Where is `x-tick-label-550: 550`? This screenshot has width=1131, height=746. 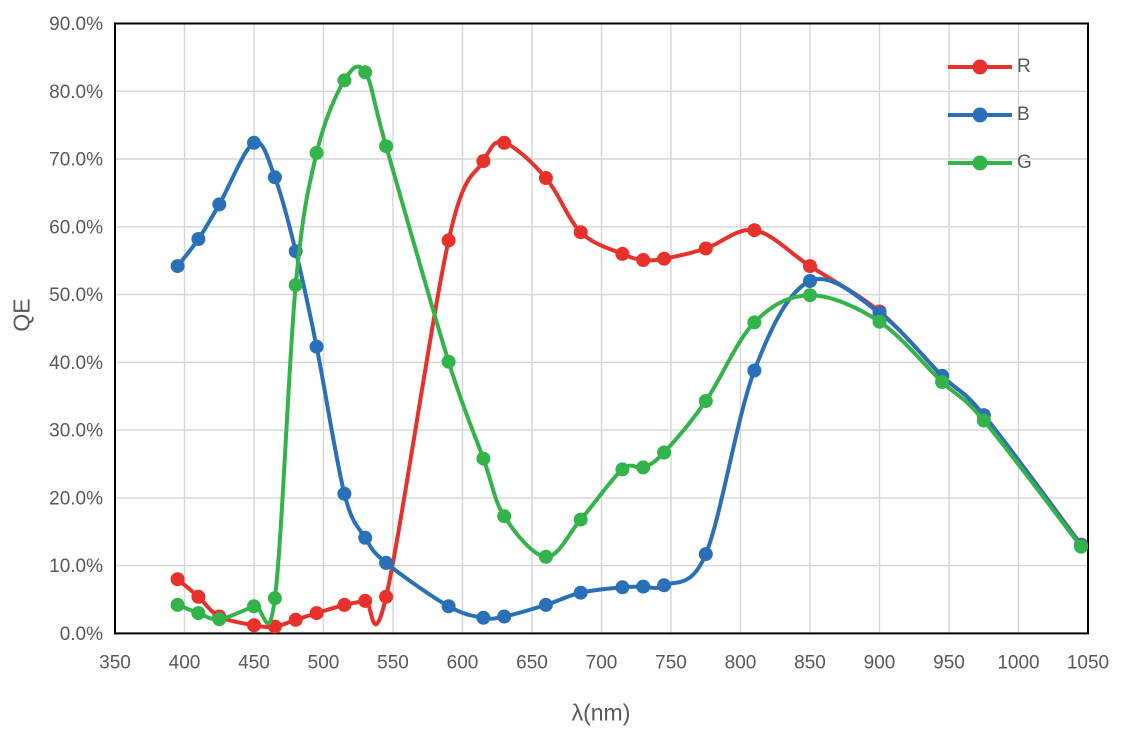
x-tick-label-550: 550 is located at coordinates (393, 662).